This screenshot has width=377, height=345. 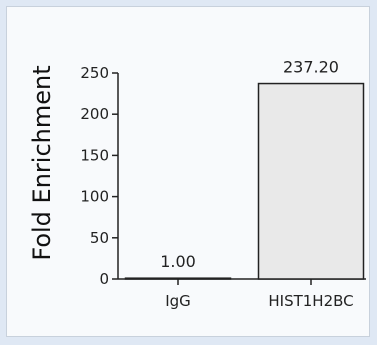 What do you see at coordinates (310, 301) in the screenshot?
I see `x-tick-label: HIST1H2BC` at bounding box center [310, 301].